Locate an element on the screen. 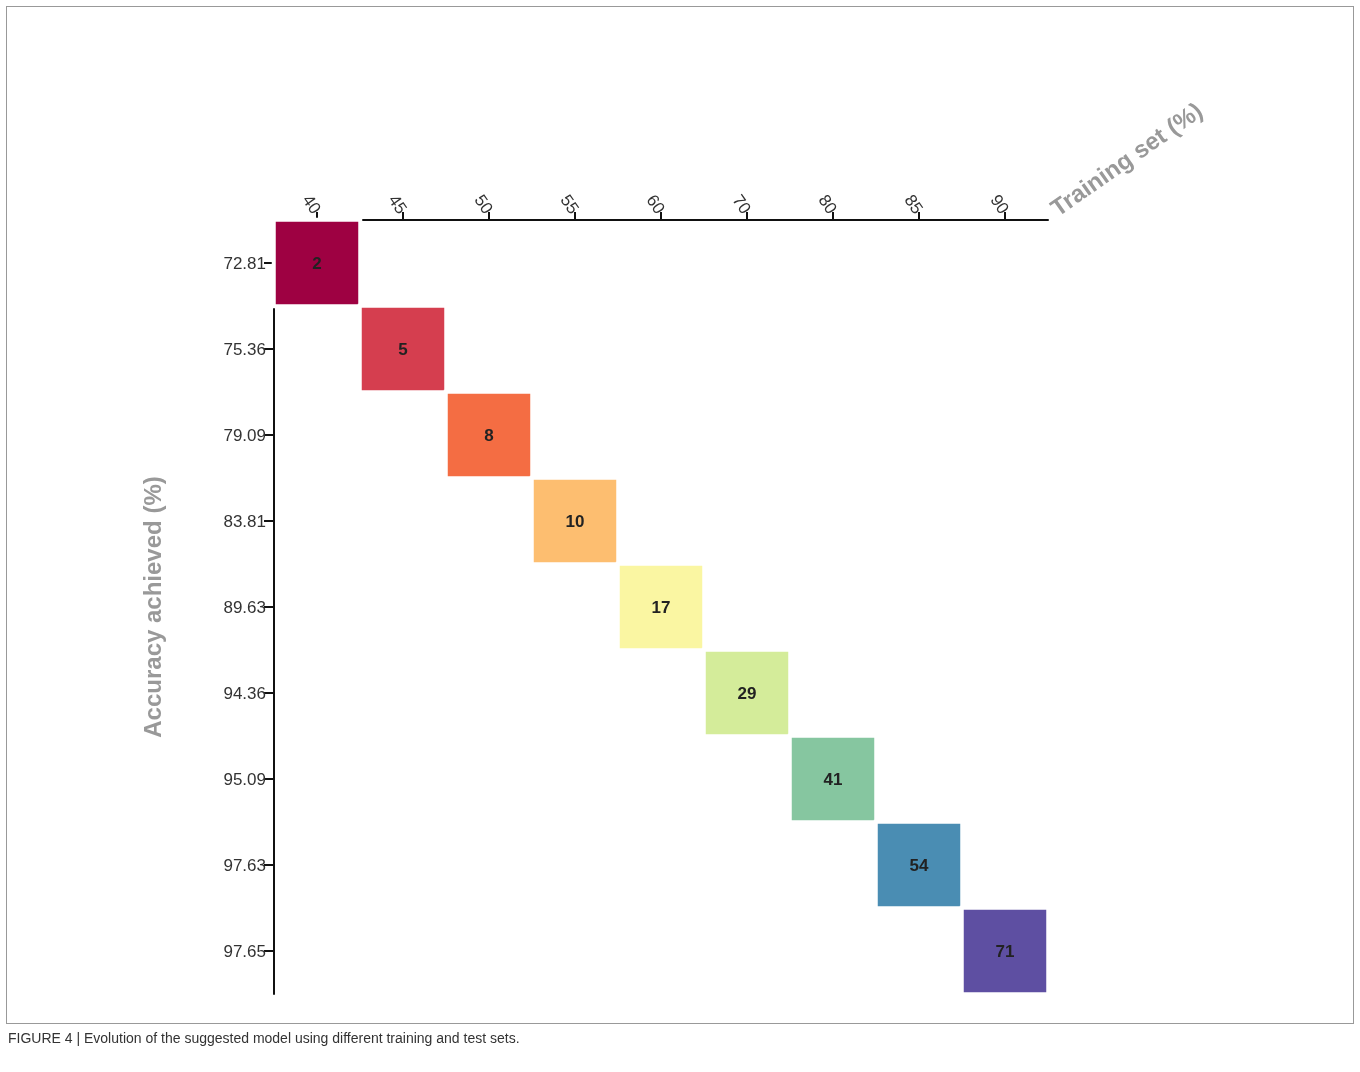  caption: FIGURE 4 | Evolution of the suggested model using different training and test sets. is located at coordinates (264, 1038).